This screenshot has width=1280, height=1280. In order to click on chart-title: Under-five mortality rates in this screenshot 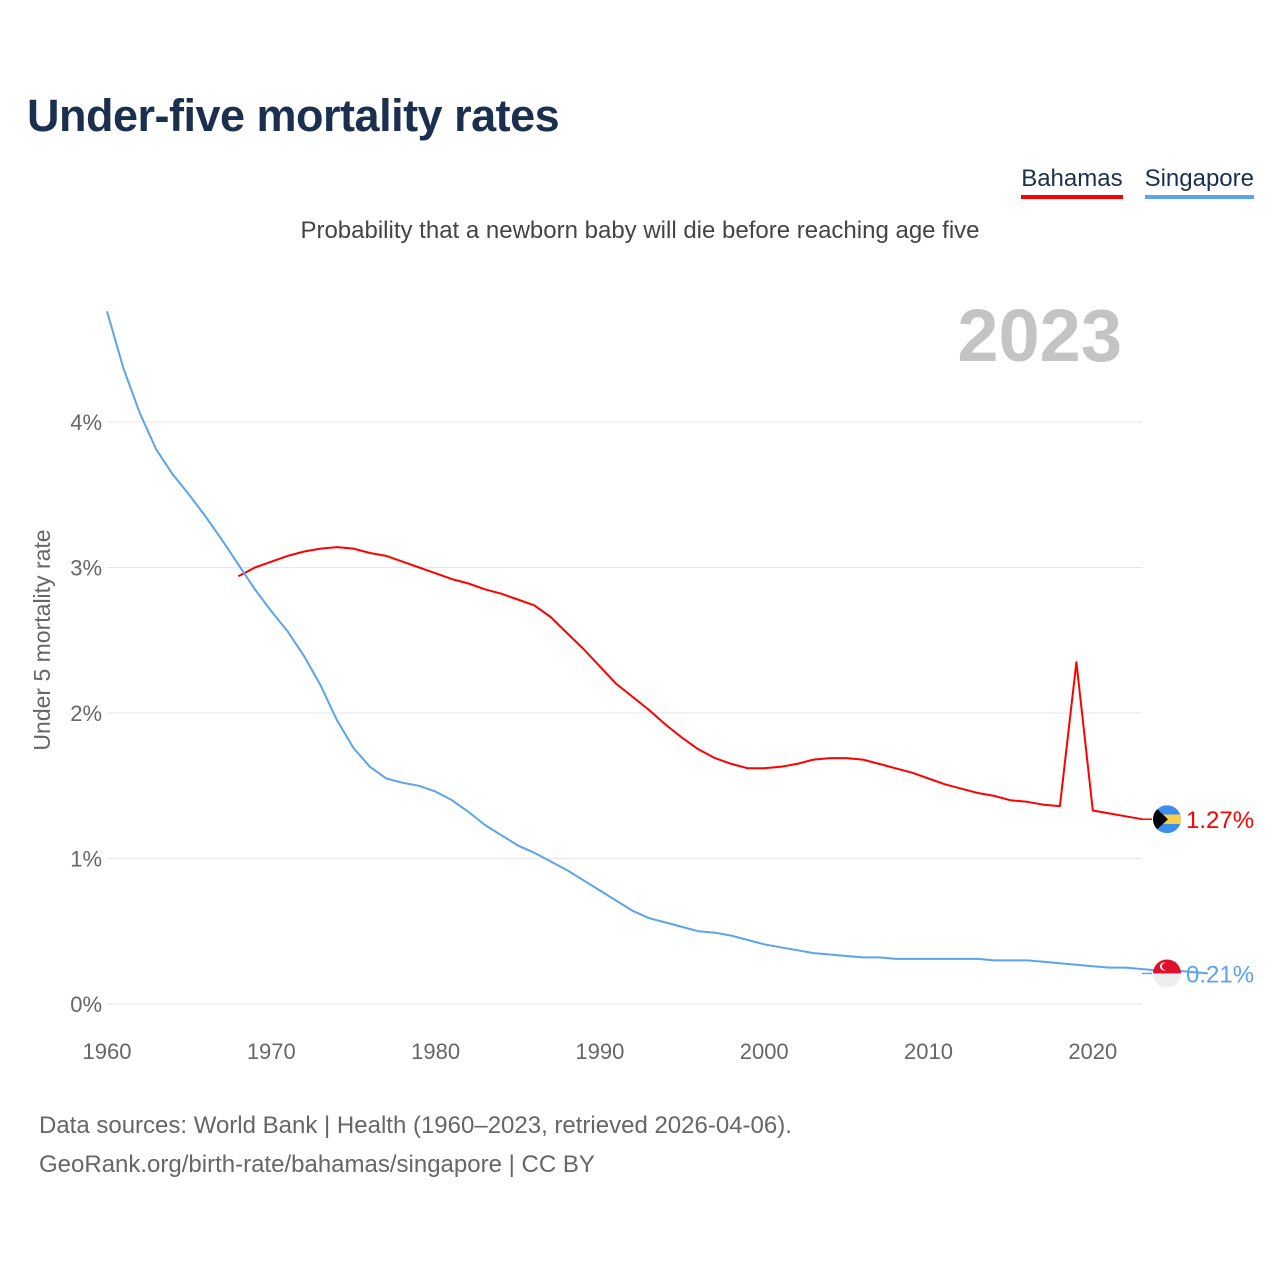, I will do `click(293, 115)`.